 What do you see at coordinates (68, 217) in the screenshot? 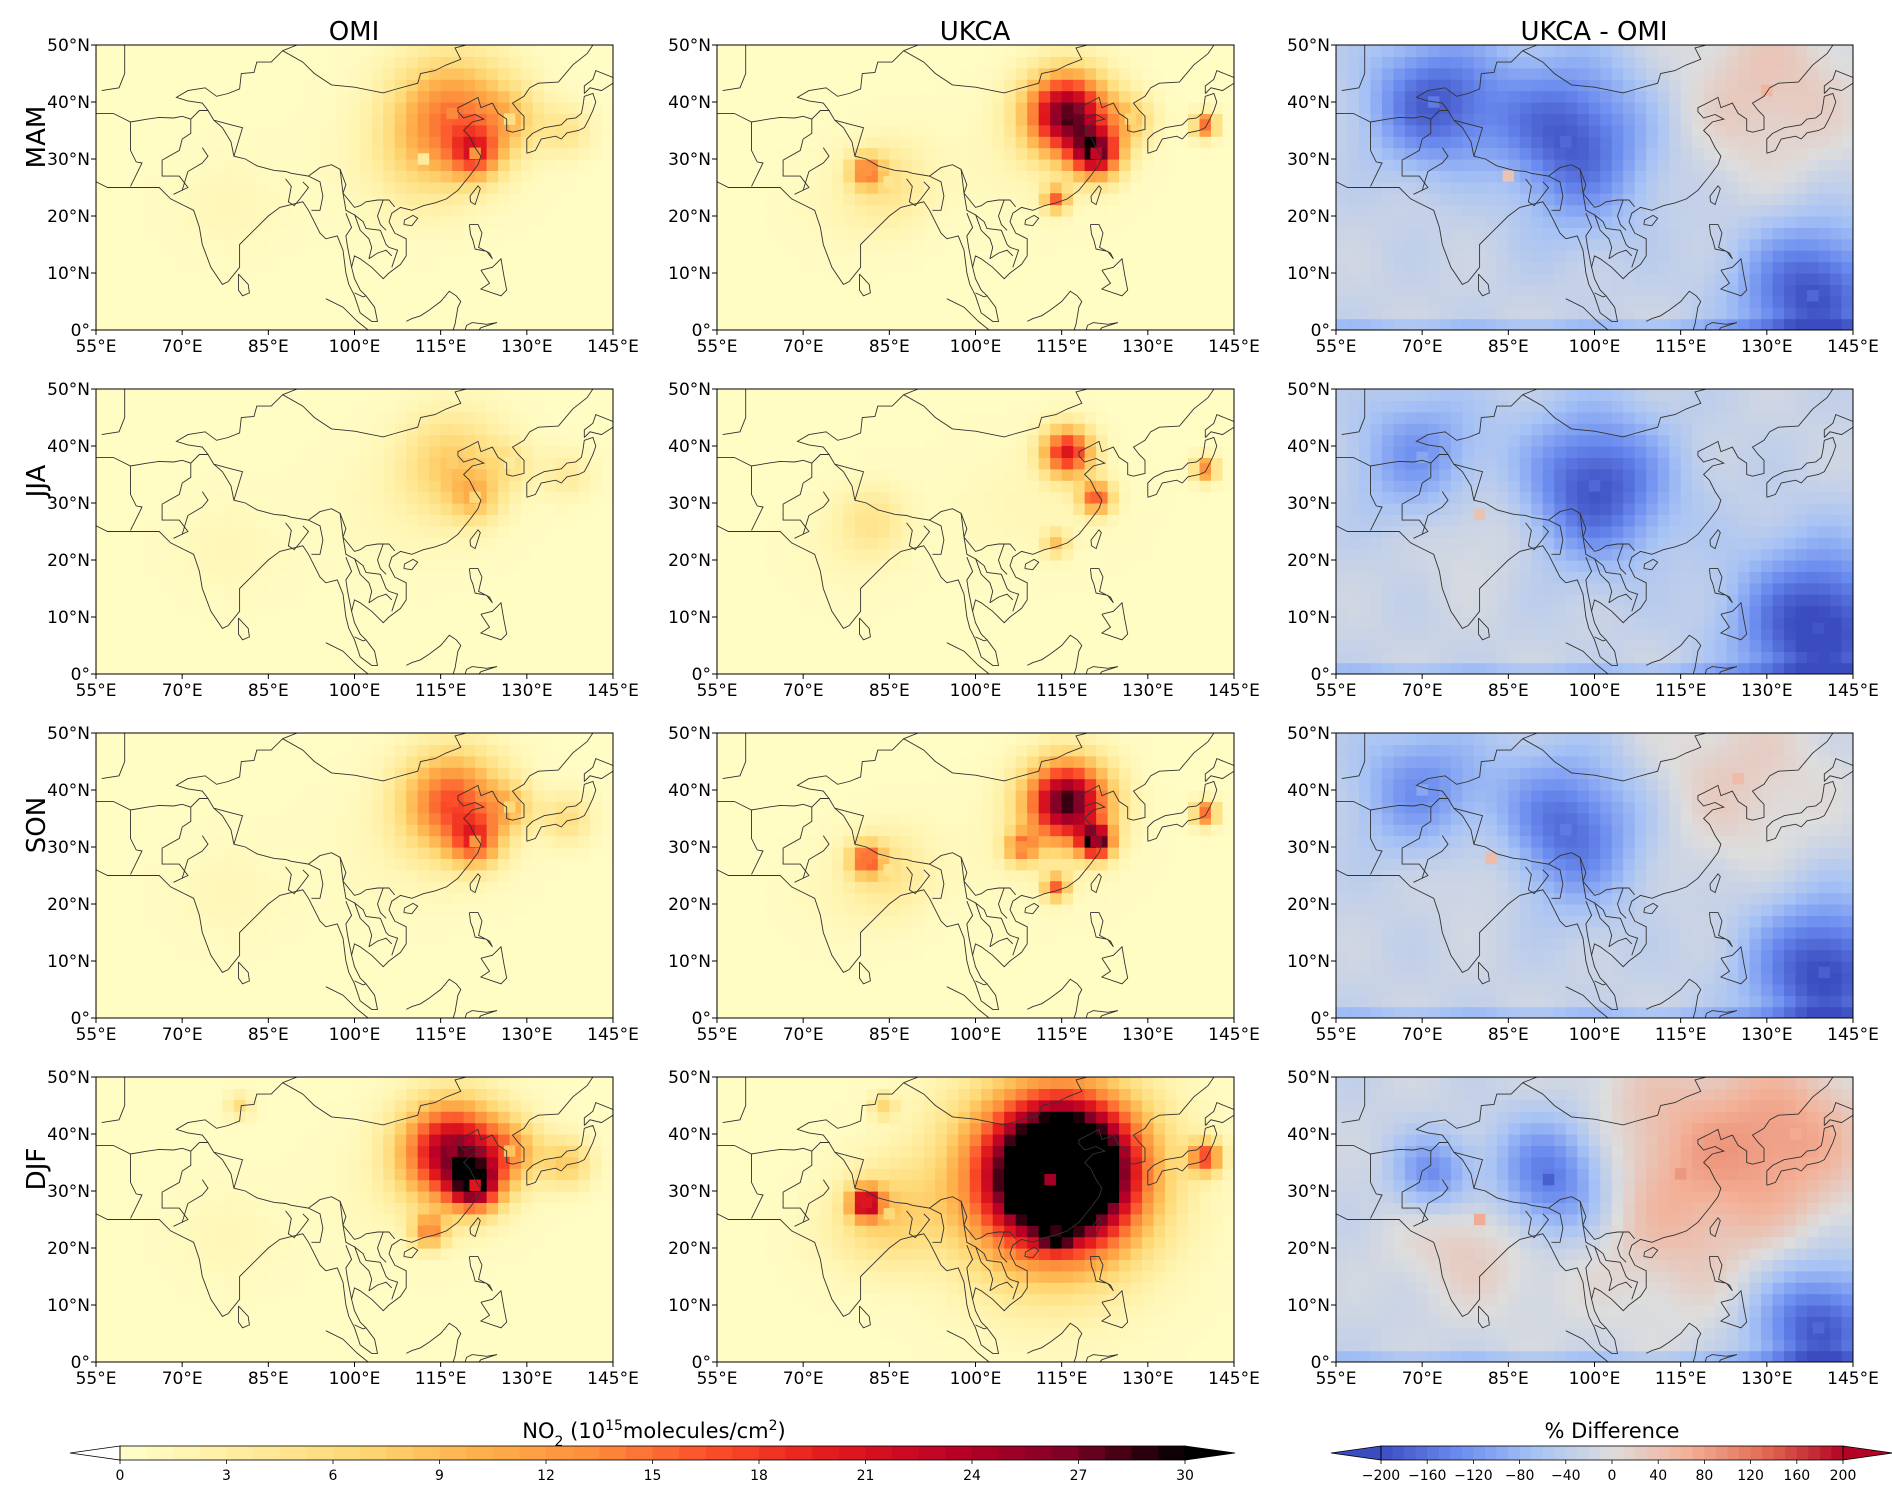
I see `y-tick-label: 20°N` at bounding box center [68, 217].